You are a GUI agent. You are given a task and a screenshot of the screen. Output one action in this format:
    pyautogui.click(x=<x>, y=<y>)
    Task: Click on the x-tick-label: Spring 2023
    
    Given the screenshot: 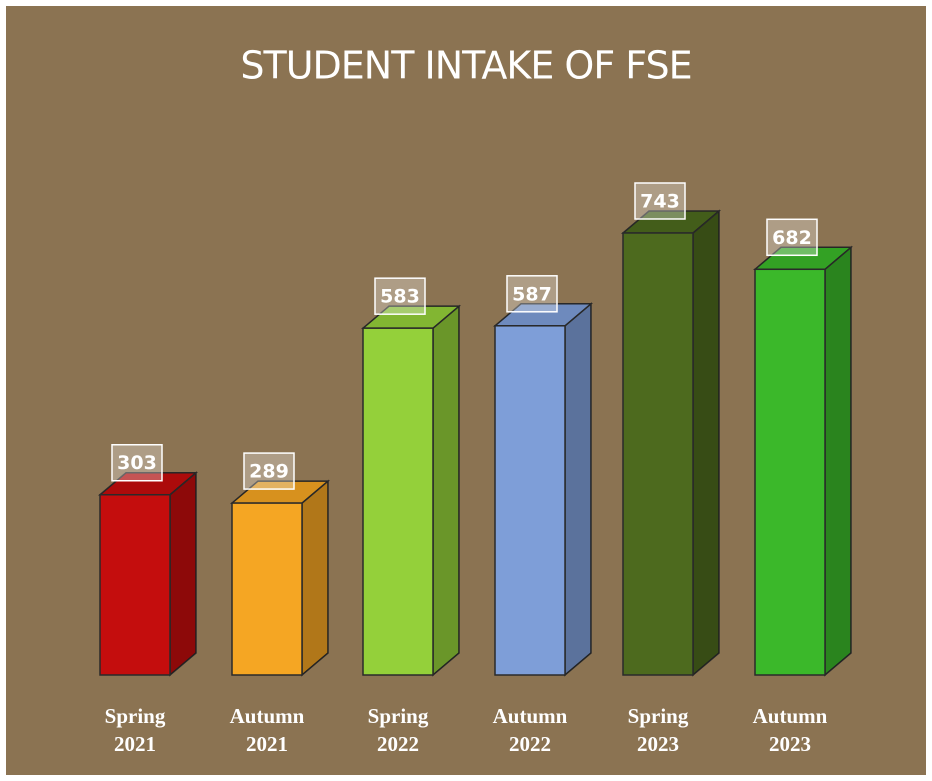 What is the action you would take?
    pyautogui.click(x=658, y=730)
    